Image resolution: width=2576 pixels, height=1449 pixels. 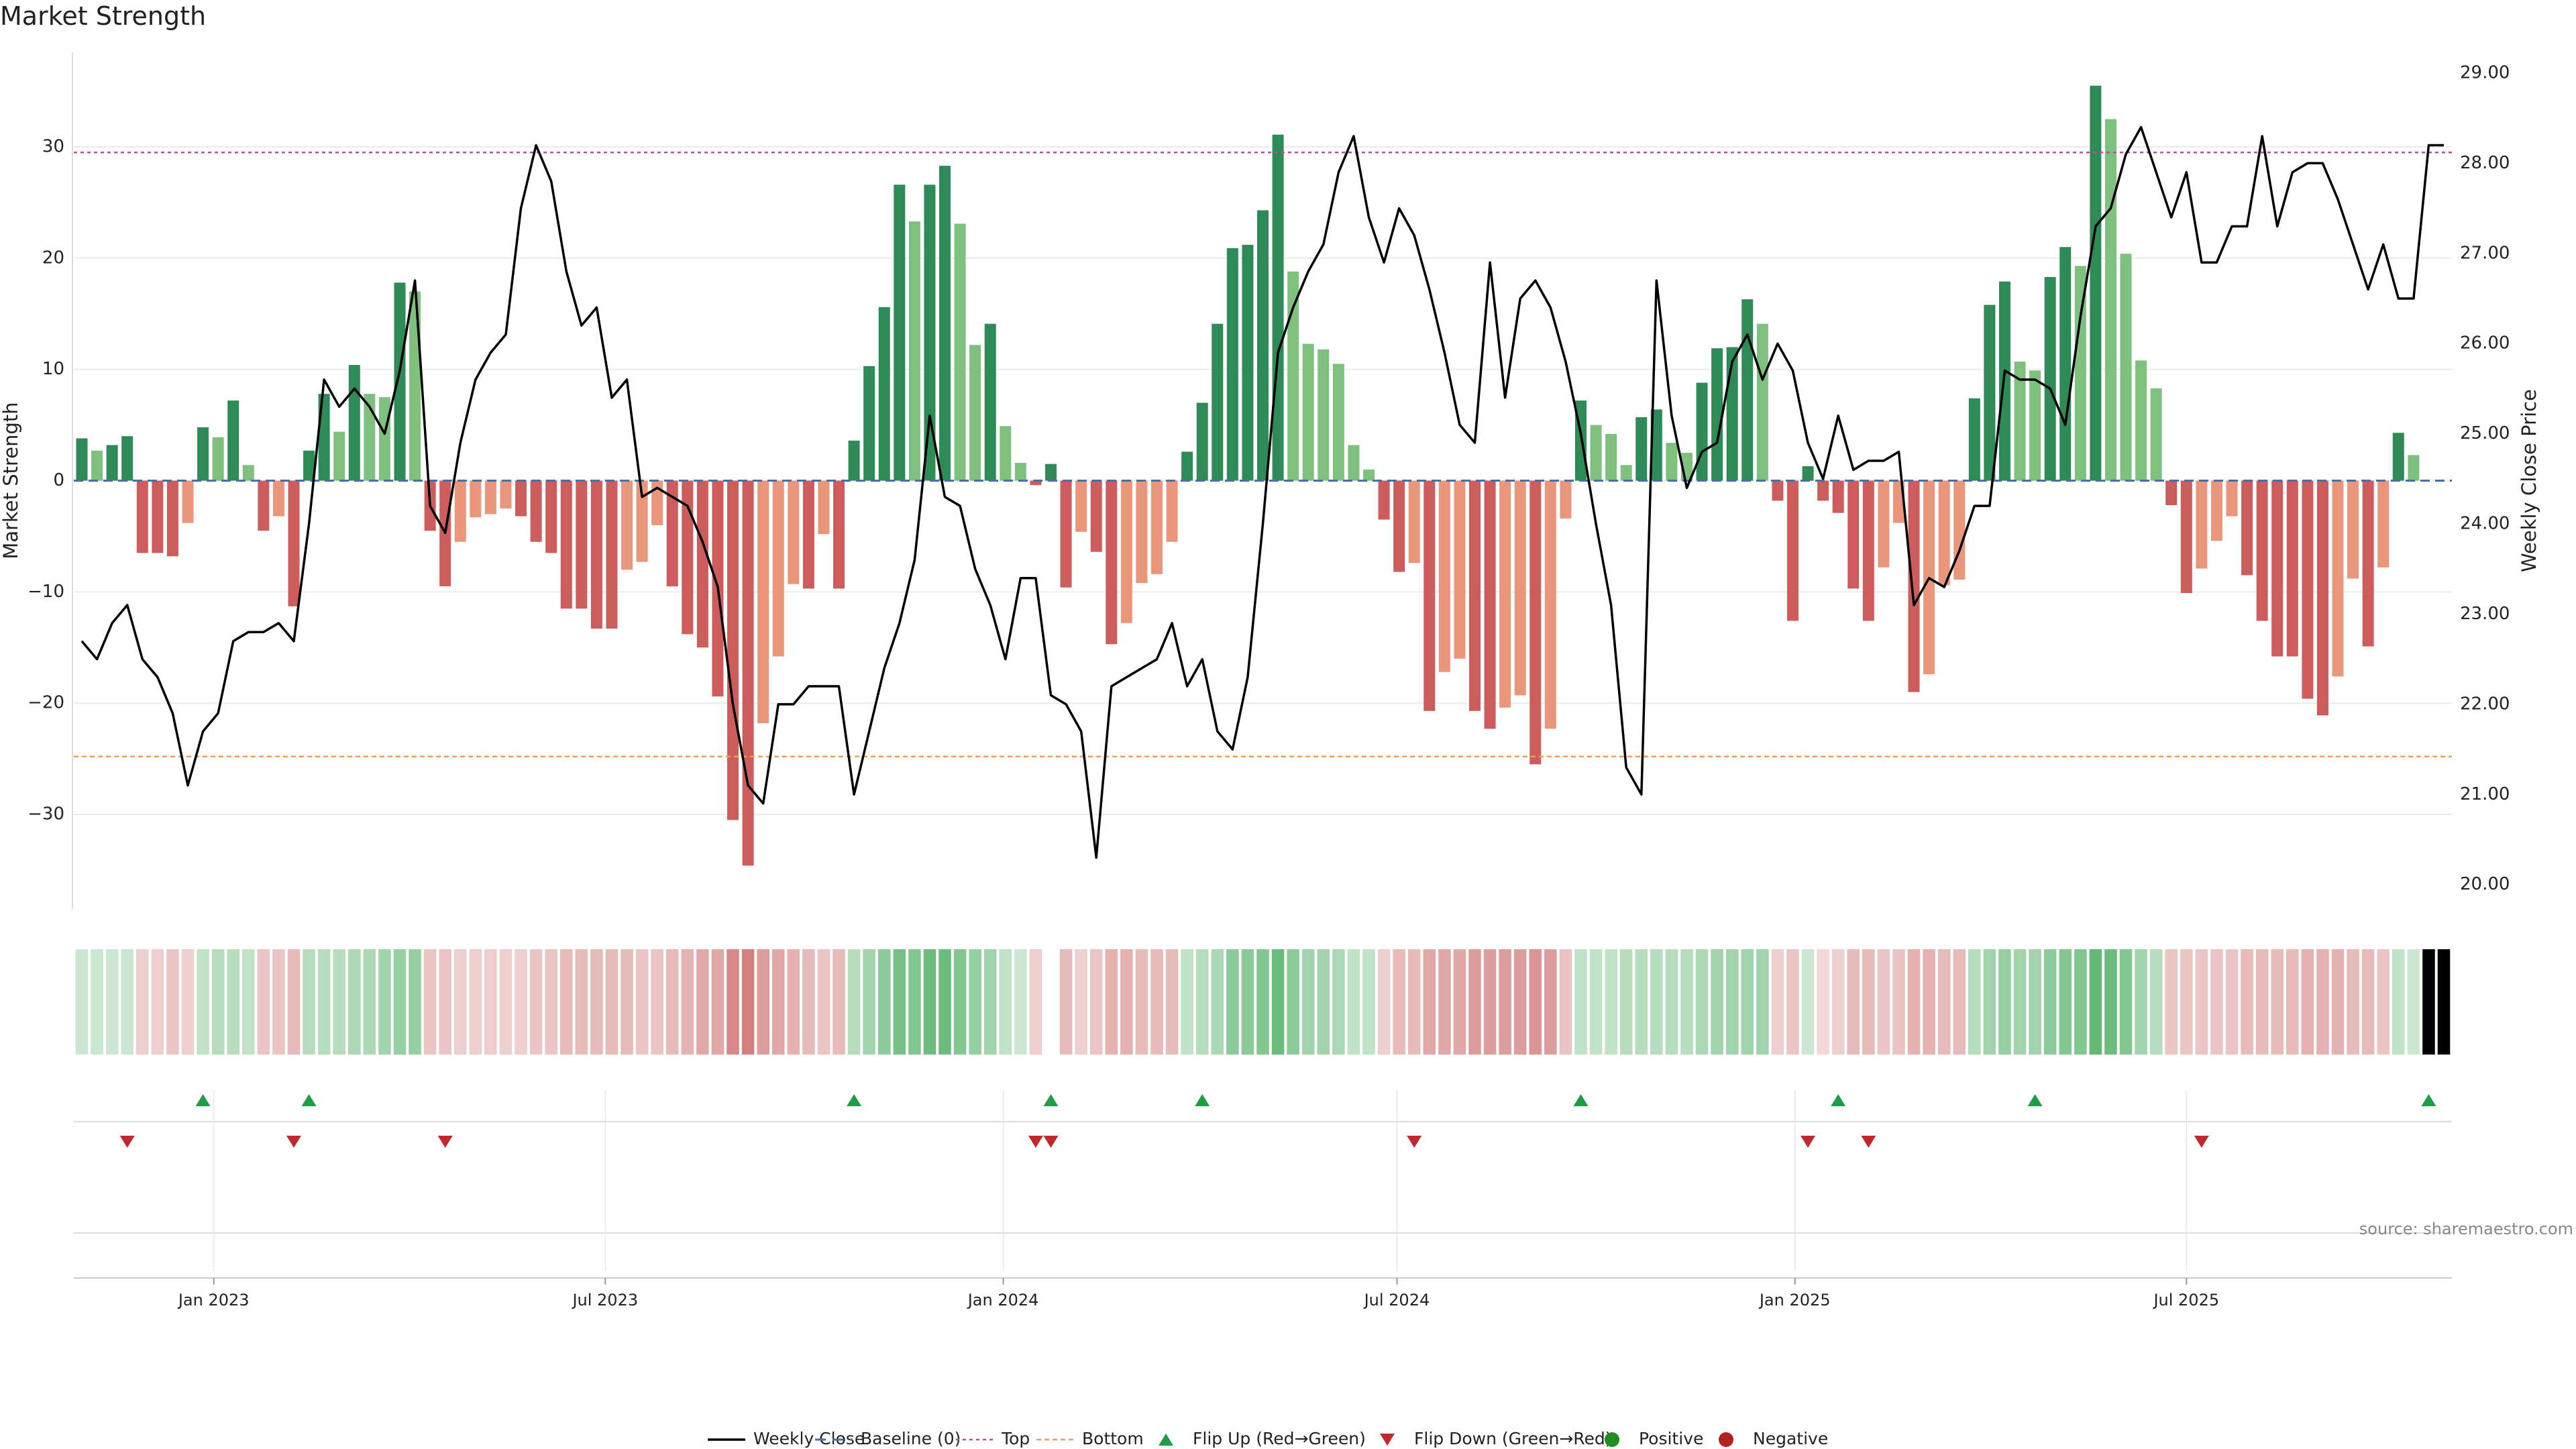 What do you see at coordinates (1726, 1439) in the screenshot?
I see `legend-glyph-negative` at bounding box center [1726, 1439].